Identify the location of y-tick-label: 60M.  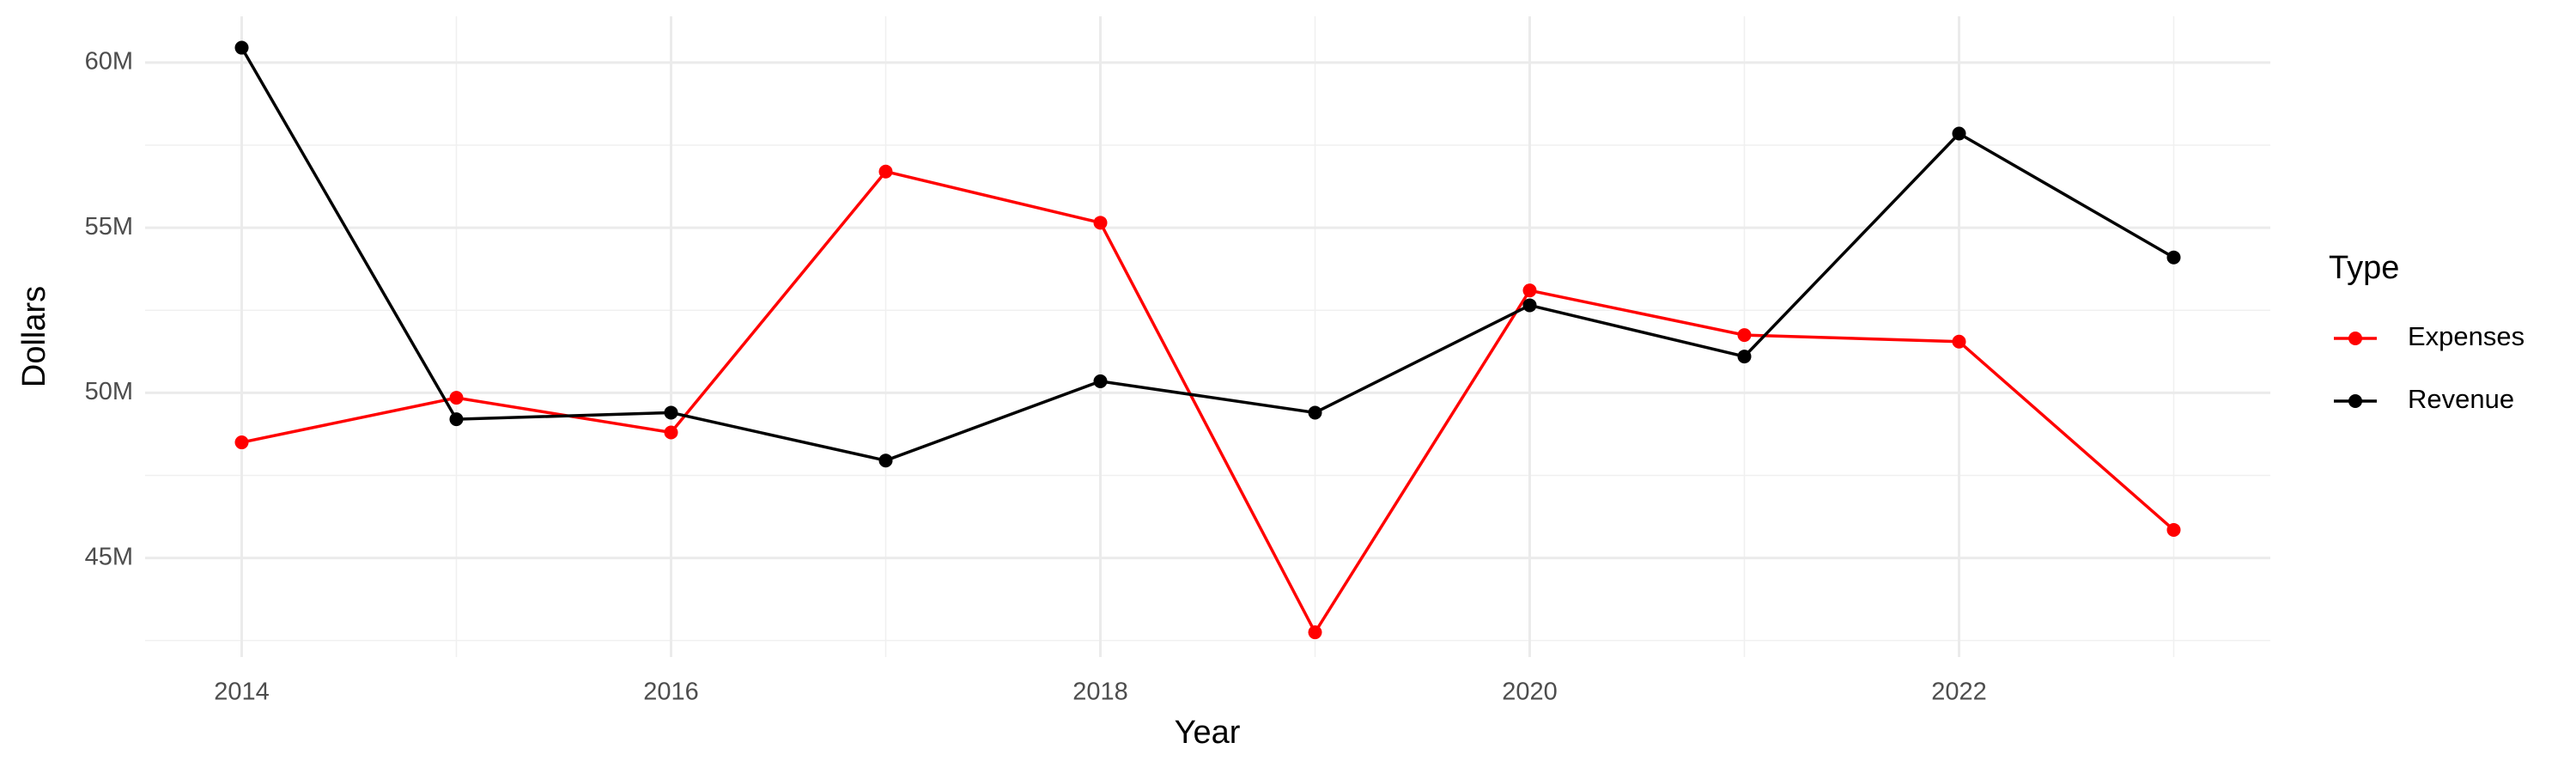
(109, 61).